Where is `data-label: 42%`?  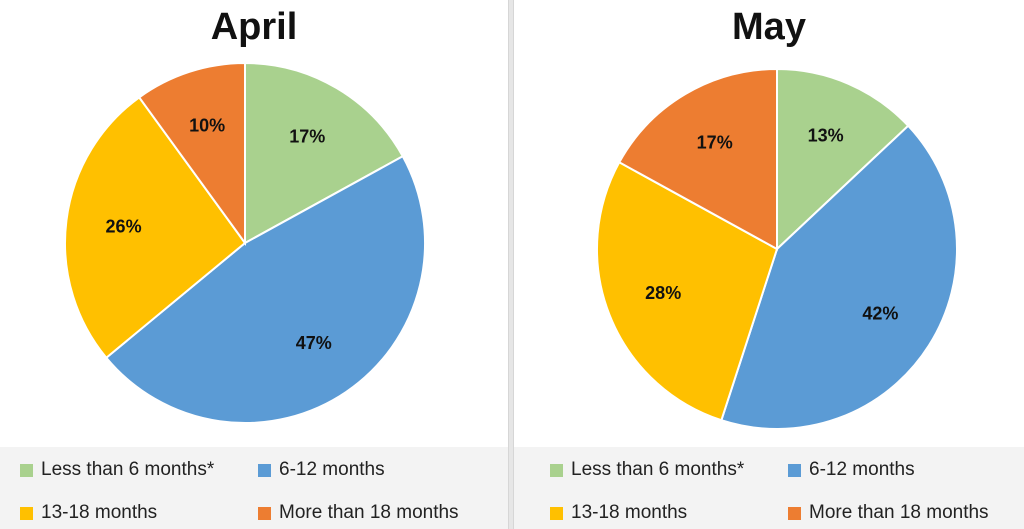
data-label: 42% is located at coordinates (880, 313).